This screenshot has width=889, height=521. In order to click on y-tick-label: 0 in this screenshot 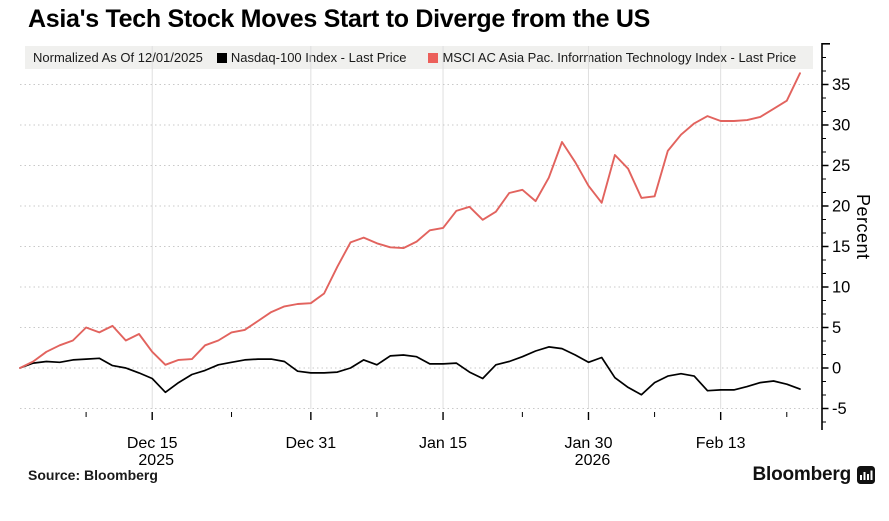, I will do `click(836, 369)`.